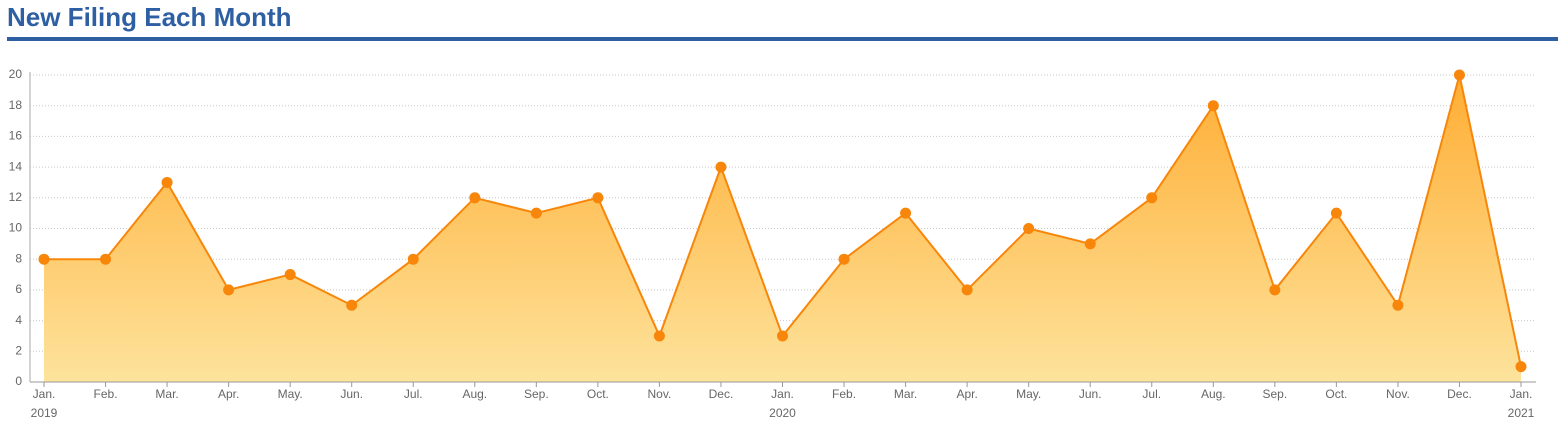 The height and width of the screenshot is (438, 1566). What do you see at coordinates (18, 289) in the screenshot?
I see `y-tick-label: 6` at bounding box center [18, 289].